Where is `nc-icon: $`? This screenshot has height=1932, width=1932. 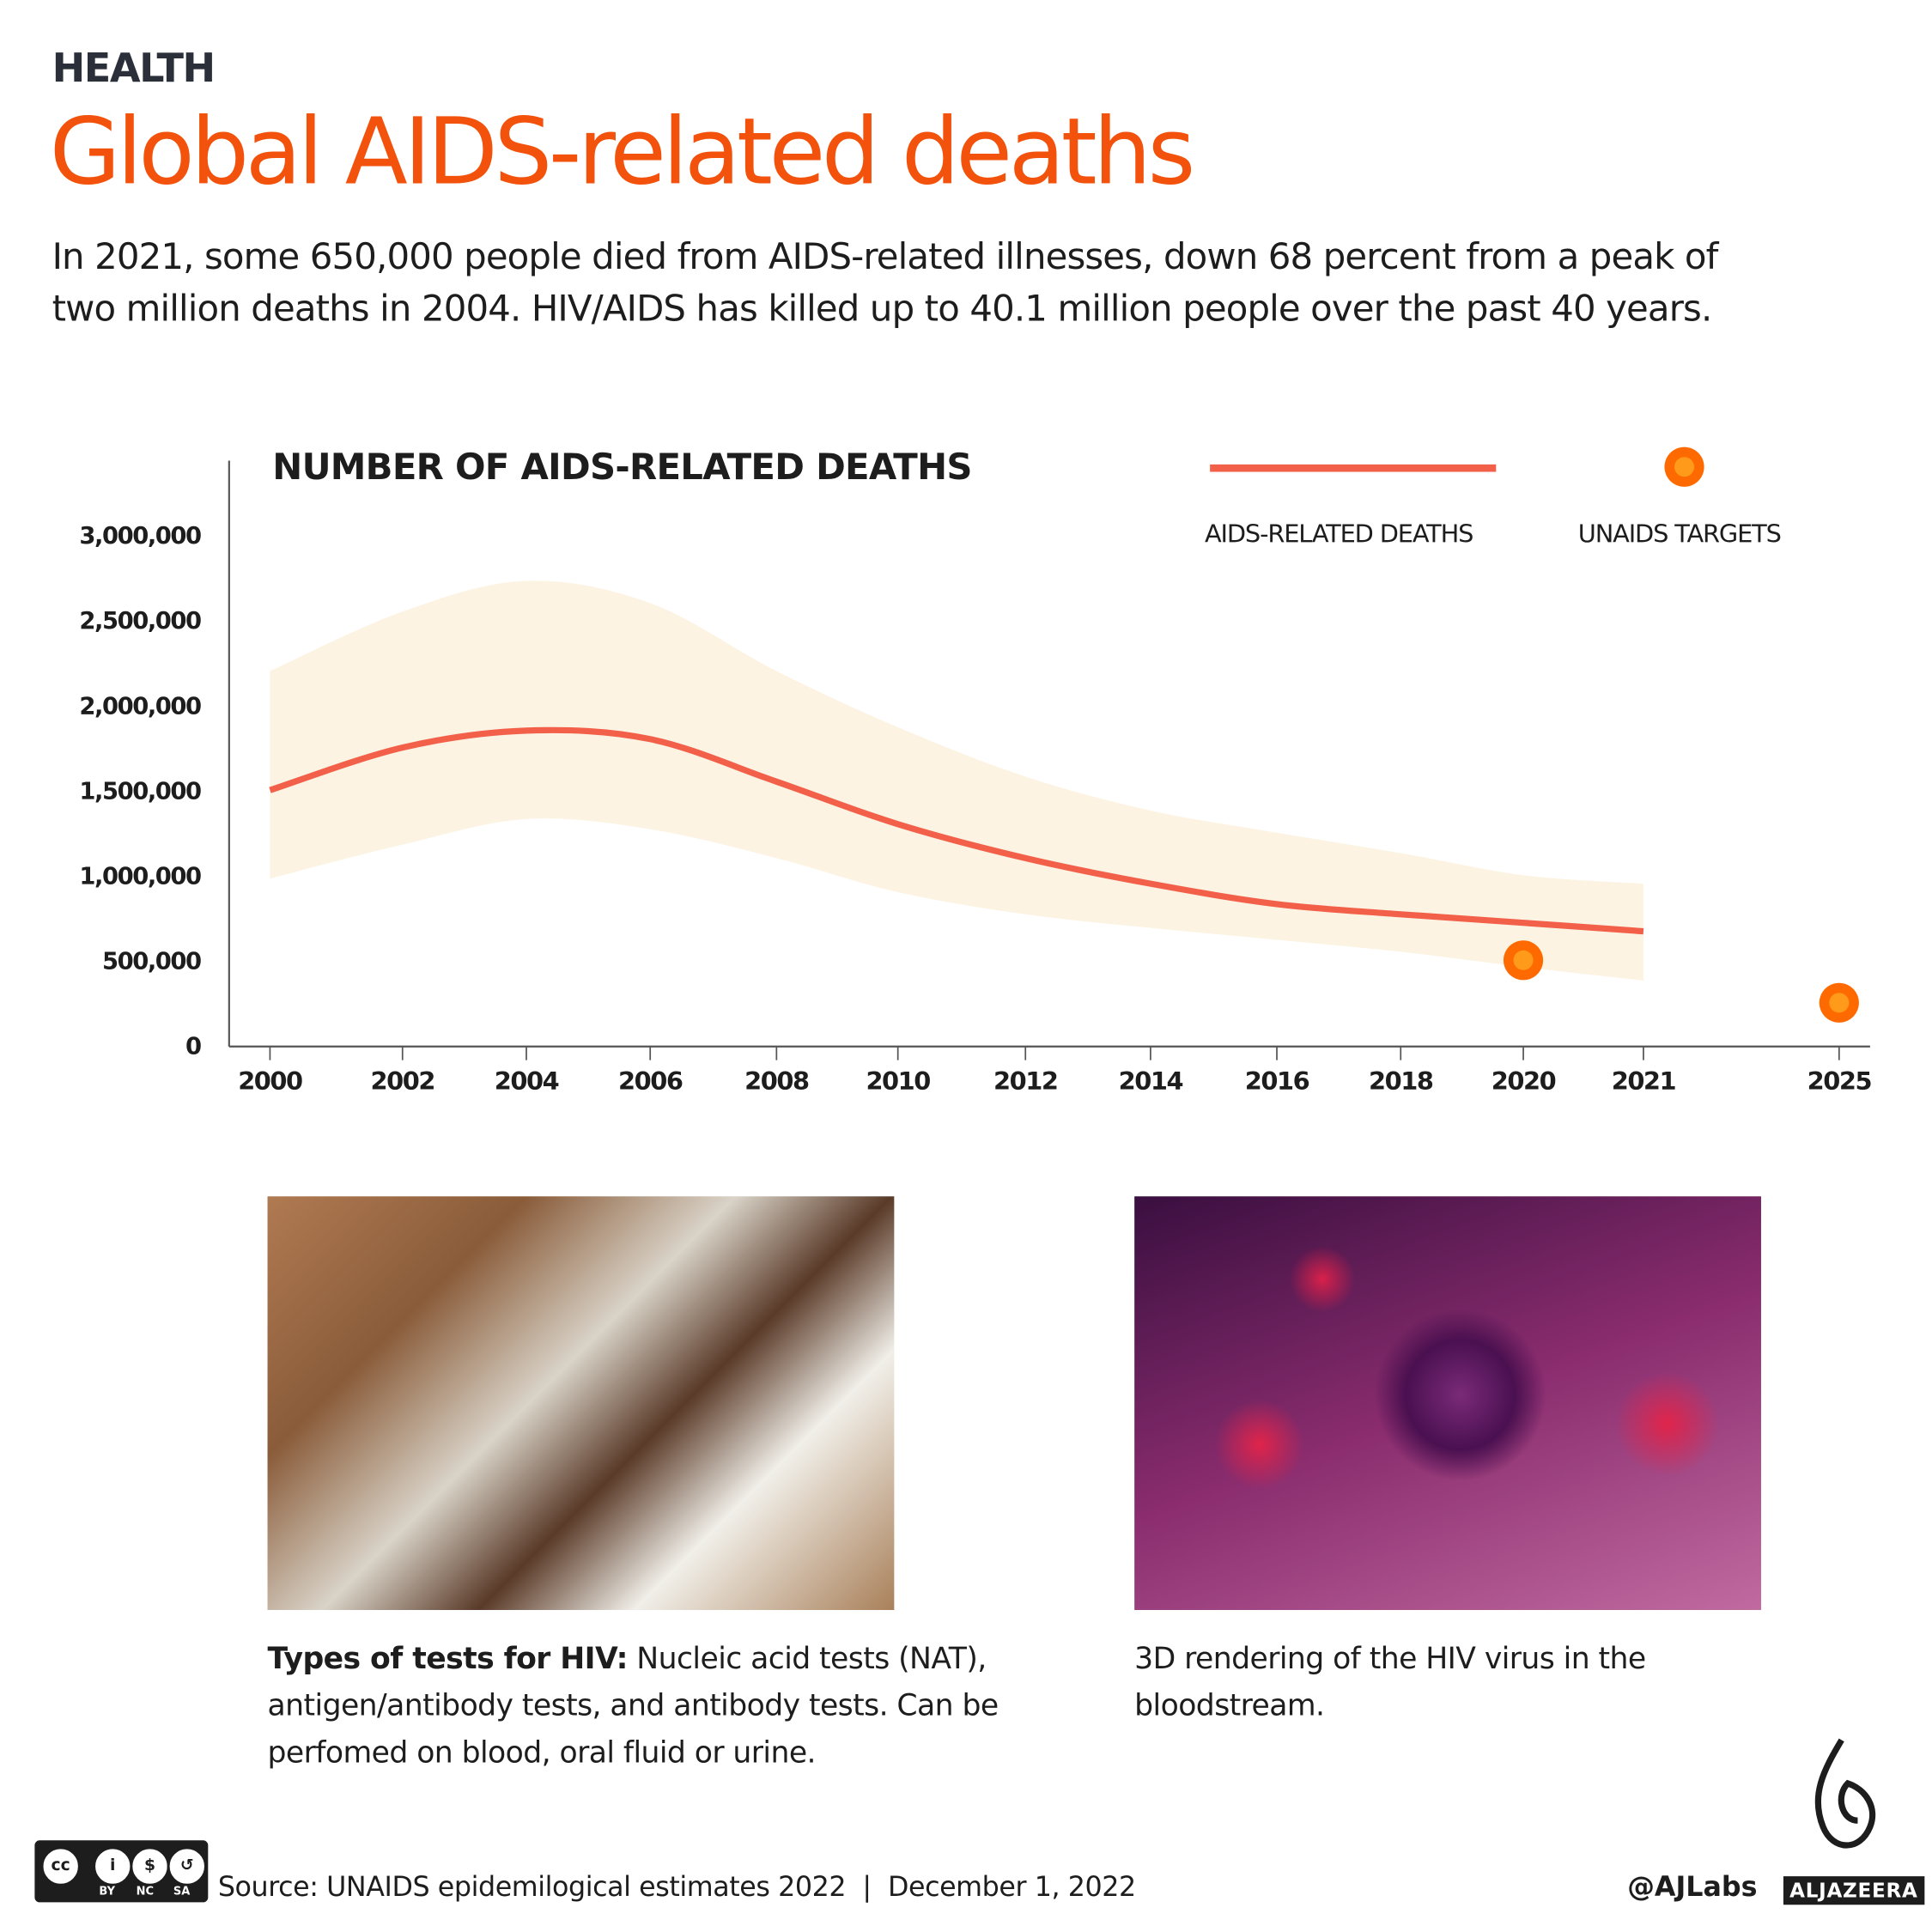 nc-icon: $ is located at coordinates (150, 1866).